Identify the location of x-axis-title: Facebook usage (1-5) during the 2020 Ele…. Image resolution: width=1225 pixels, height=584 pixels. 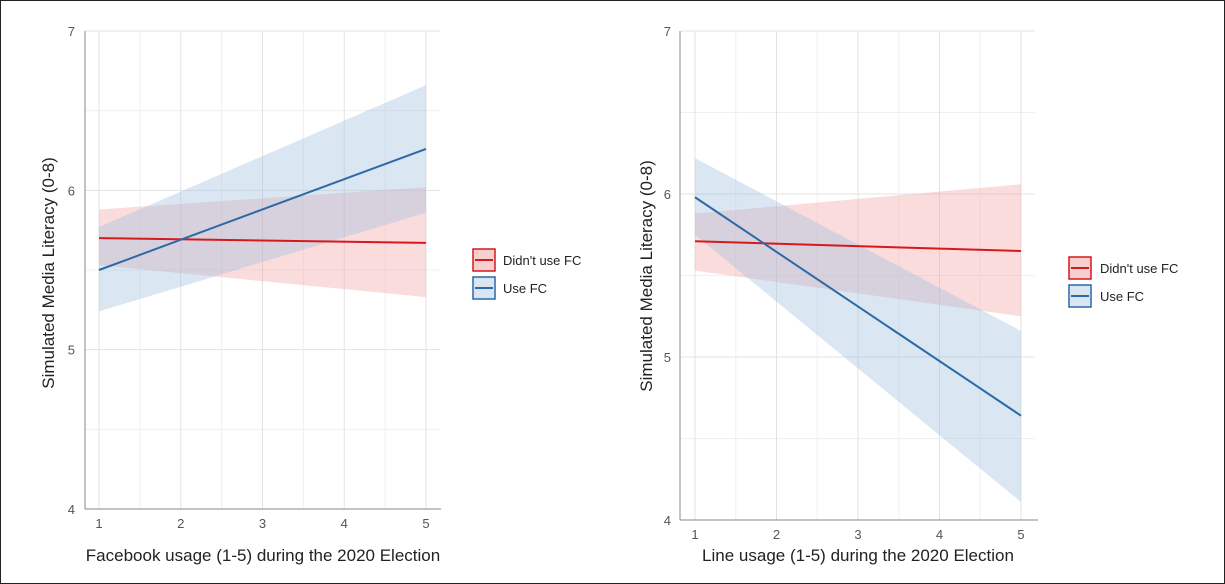
(263, 555).